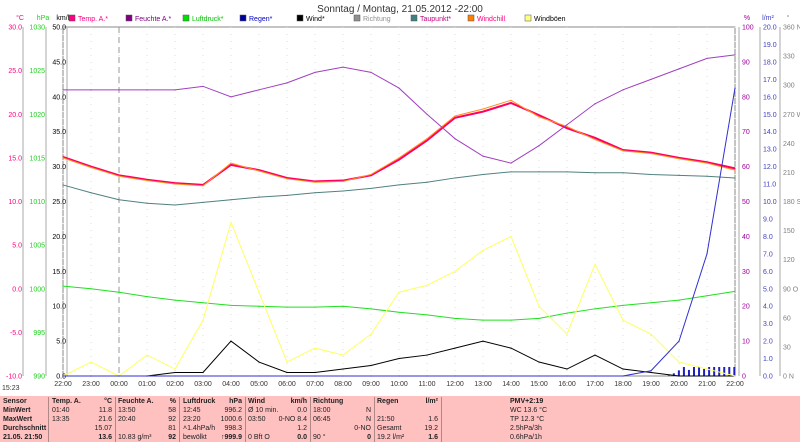 Image resolution: width=800 pixels, height=442 pixels. Describe the element at coordinates (231, 437) in the screenshot. I see `pressure-value: ↑999.9` at that location.